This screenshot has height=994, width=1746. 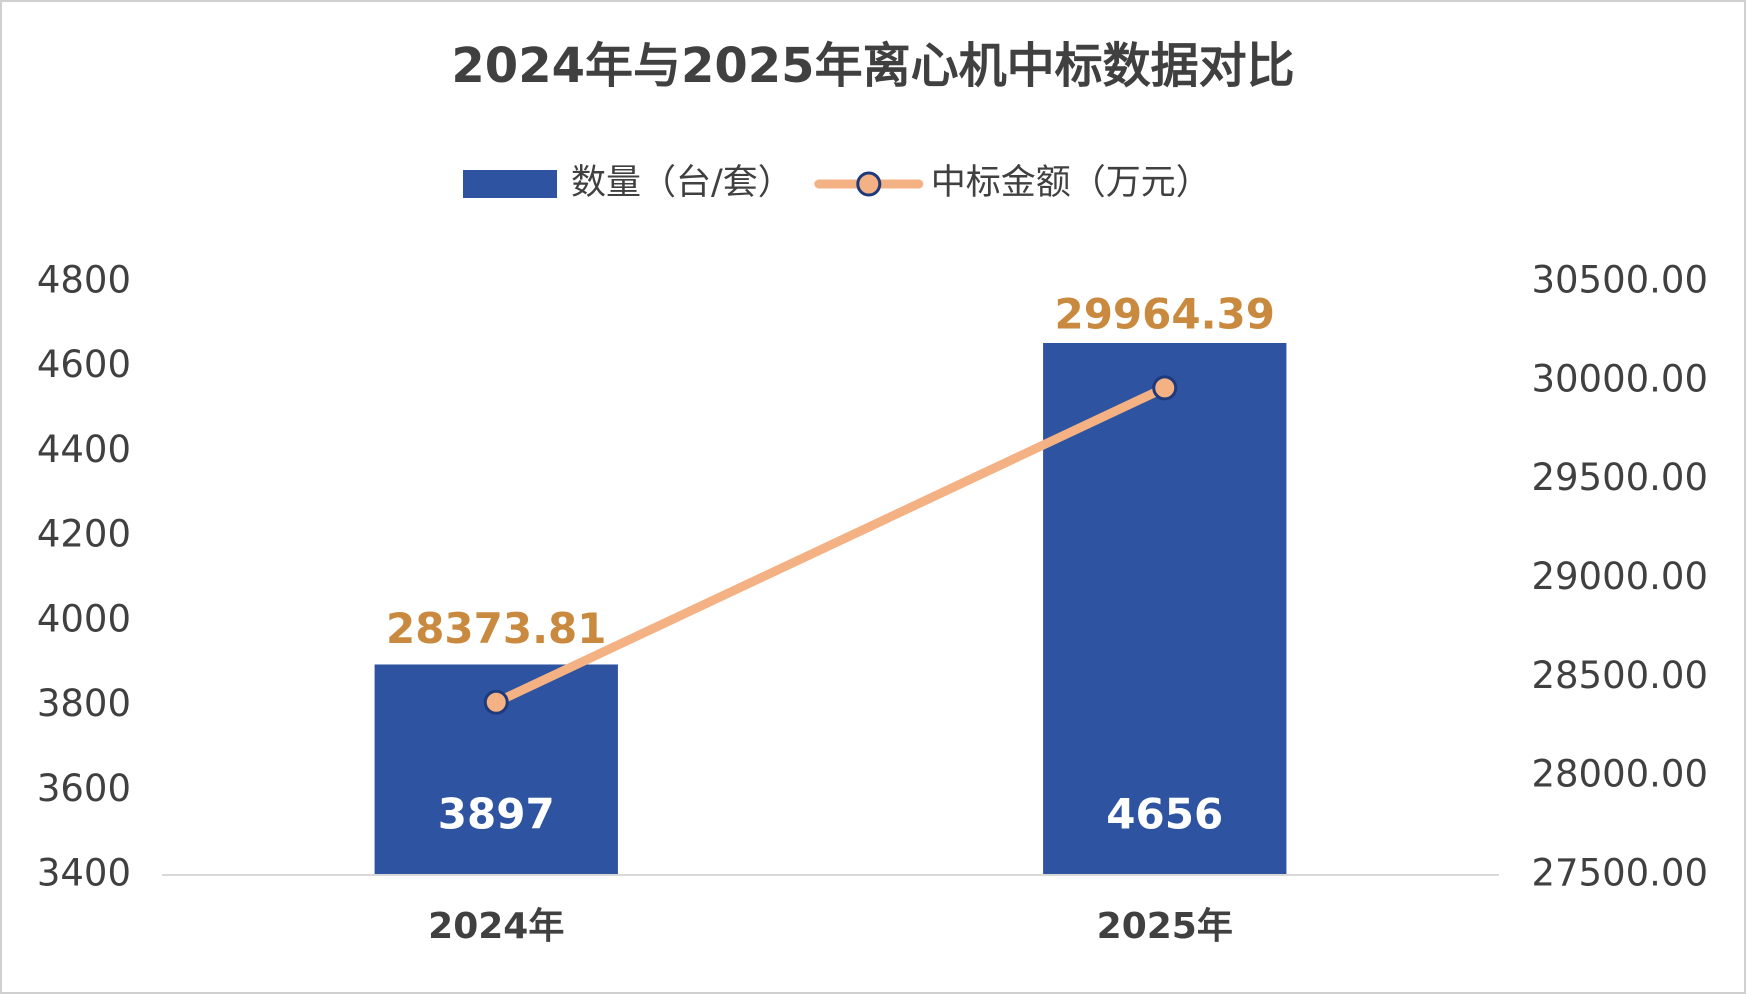 I want to click on y-tick-label: 4600, so click(x=84, y=364).